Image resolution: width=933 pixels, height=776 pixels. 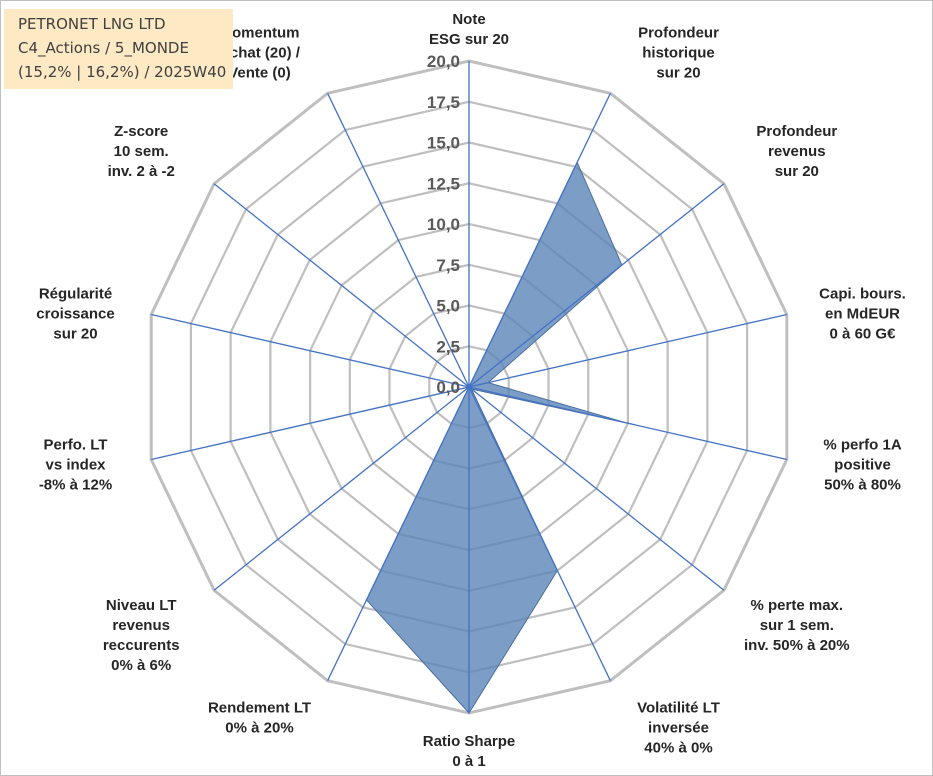 I want to click on category-label-8-line-0: Rendement LT, so click(x=259, y=707).